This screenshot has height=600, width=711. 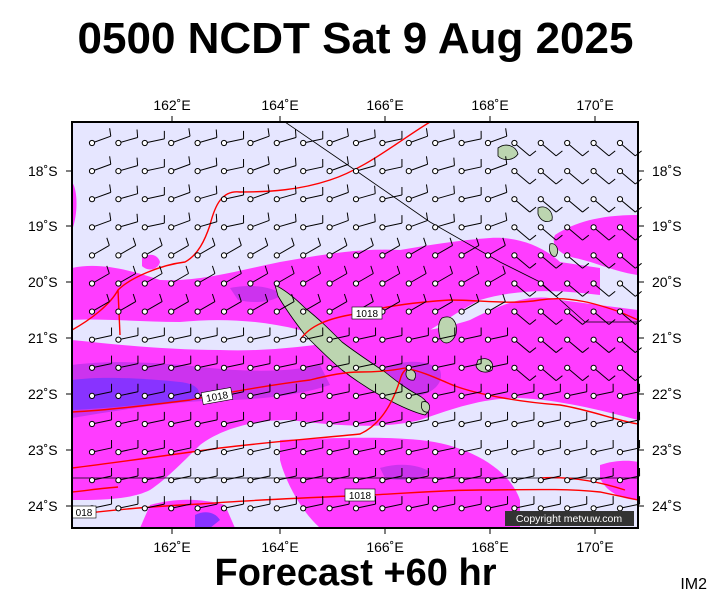 I want to click on lat-label-20-left: 20˚S, so click(x=43, y=282).